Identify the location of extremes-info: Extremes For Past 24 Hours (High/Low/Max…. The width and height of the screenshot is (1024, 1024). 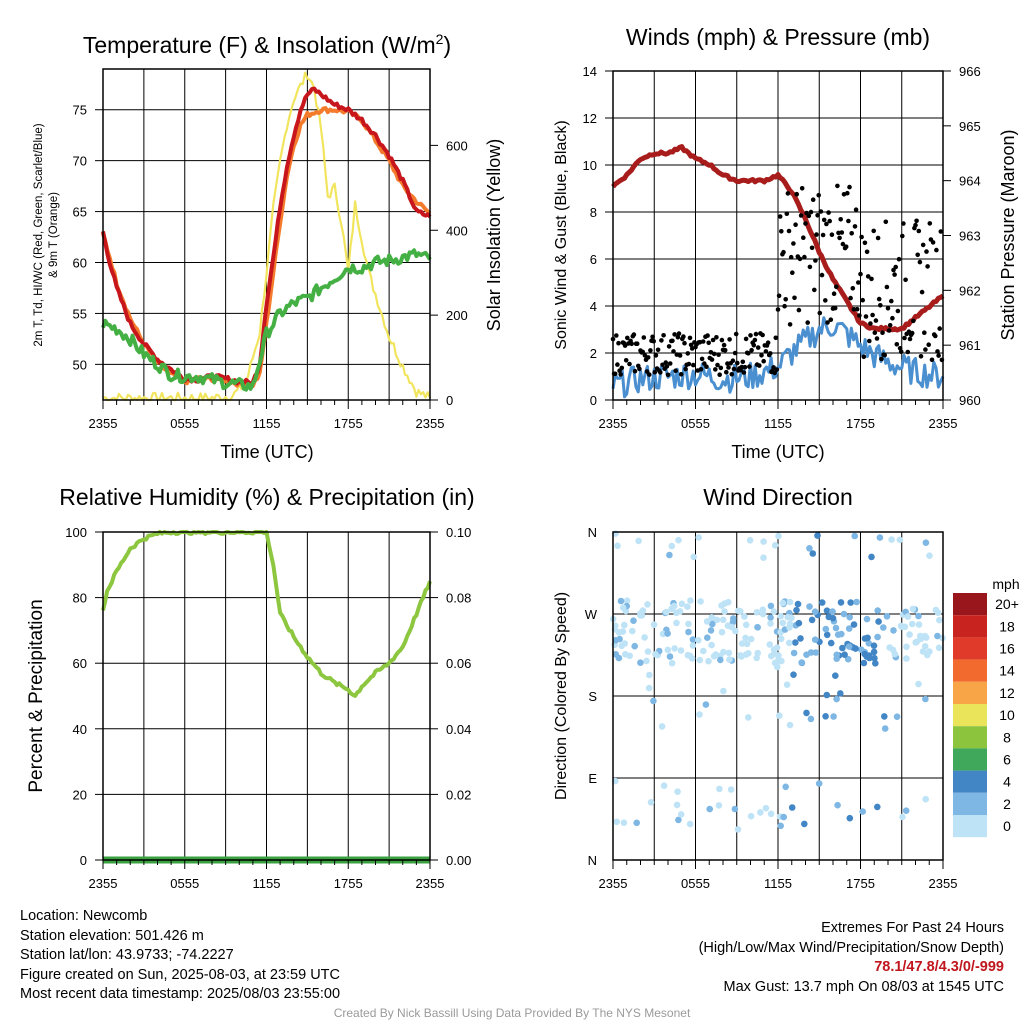
(851, 958).